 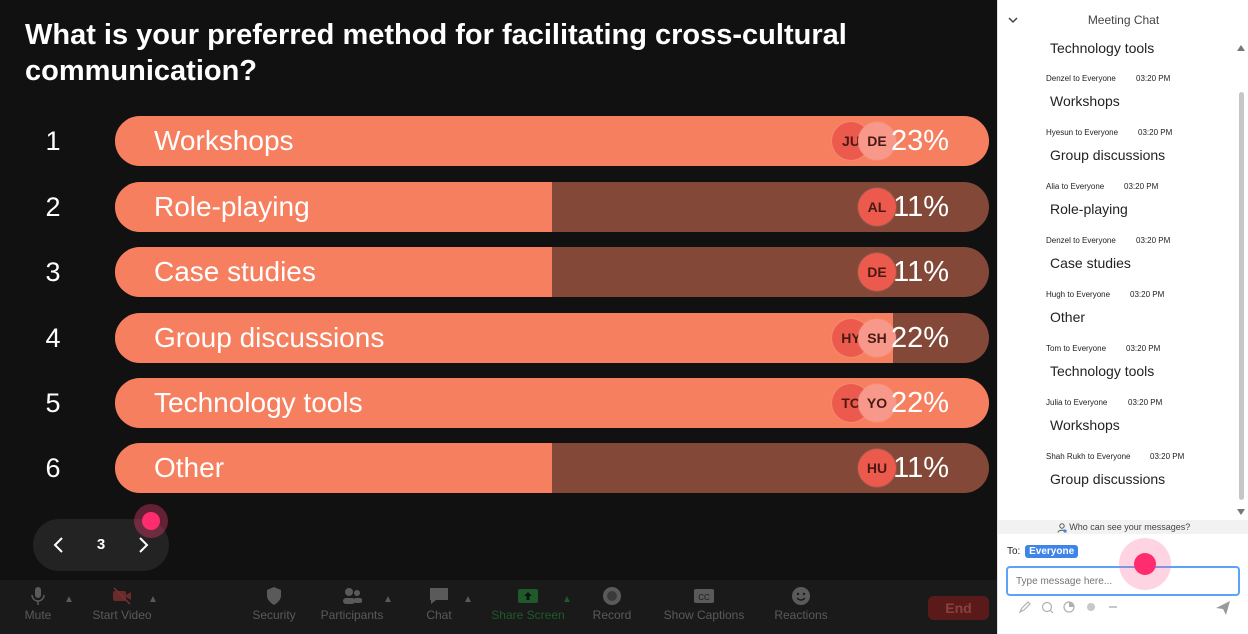 I want to click on chat-scrollbar, so click(x=1241, y=279).